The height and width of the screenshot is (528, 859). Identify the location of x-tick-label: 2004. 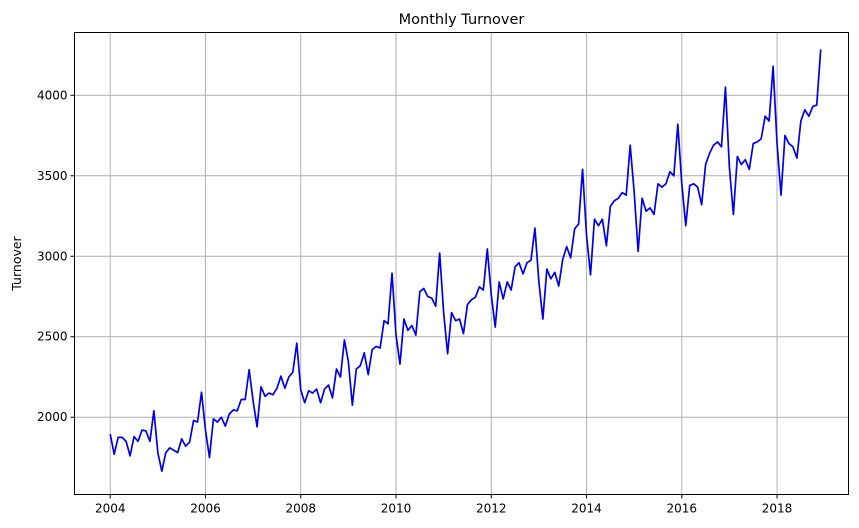
(110, 509).